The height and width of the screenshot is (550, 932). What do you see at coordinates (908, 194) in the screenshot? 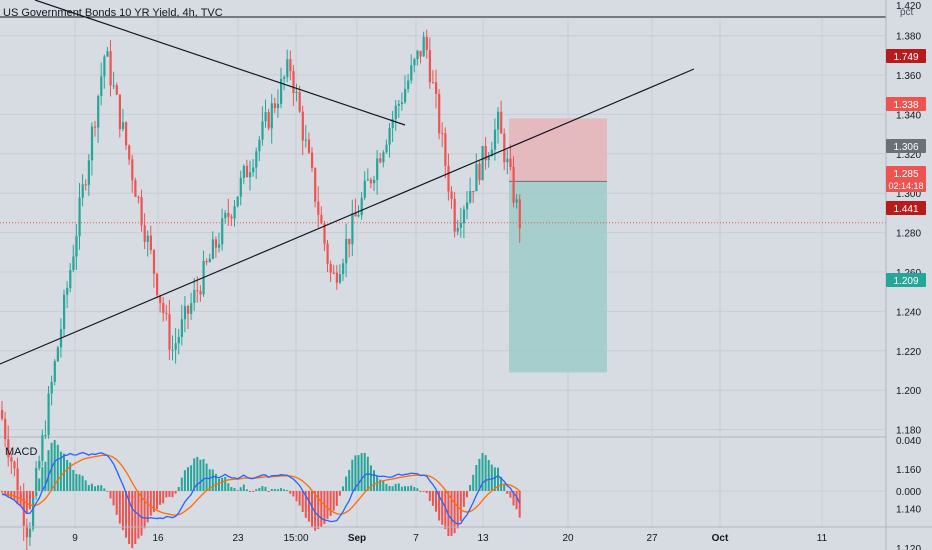
I see `price-tick-label: 1.300` at bounding box center [908, 194].